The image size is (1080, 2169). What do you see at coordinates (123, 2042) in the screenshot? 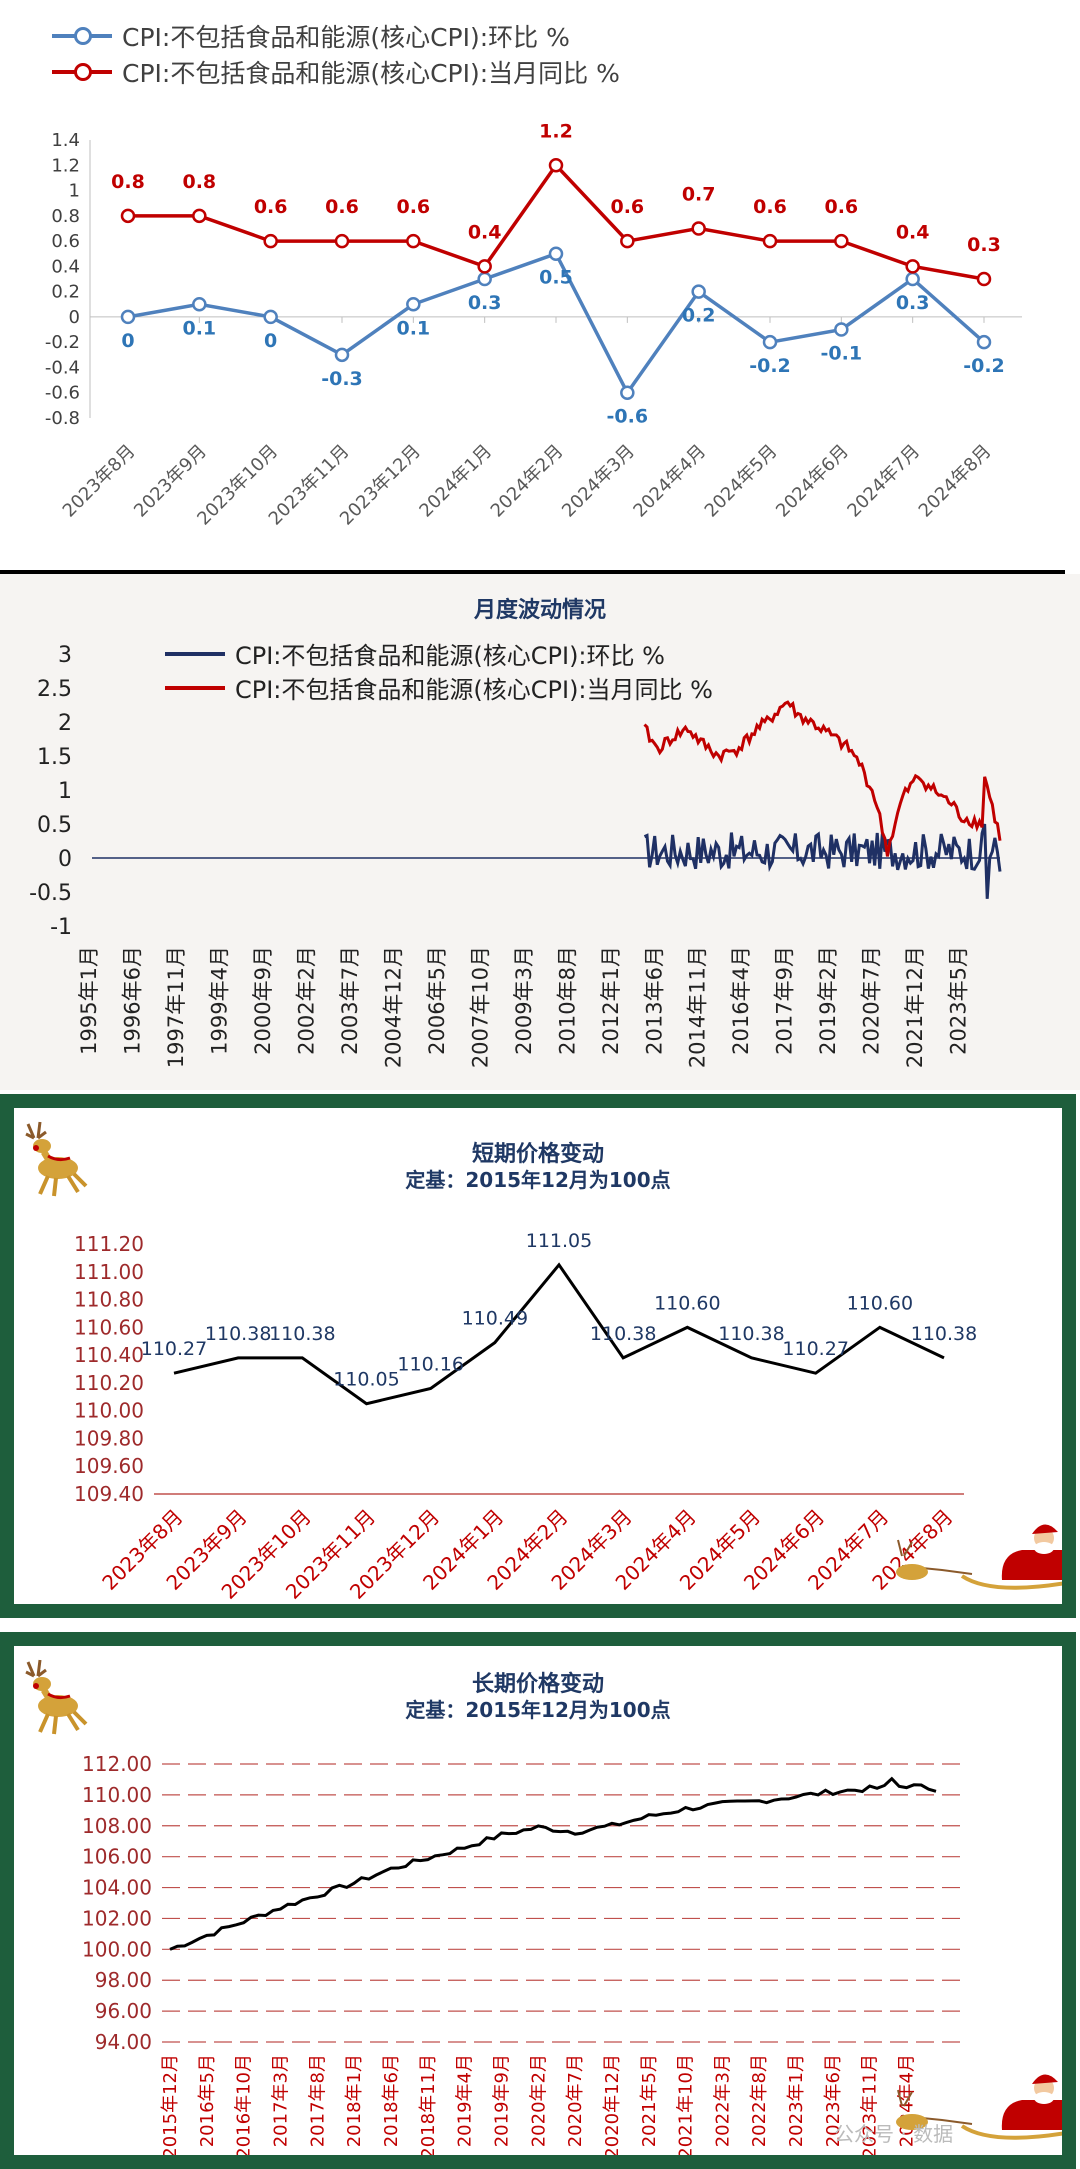
I see `y-tick-label: 94.00` at bounding box center [123, 2042].